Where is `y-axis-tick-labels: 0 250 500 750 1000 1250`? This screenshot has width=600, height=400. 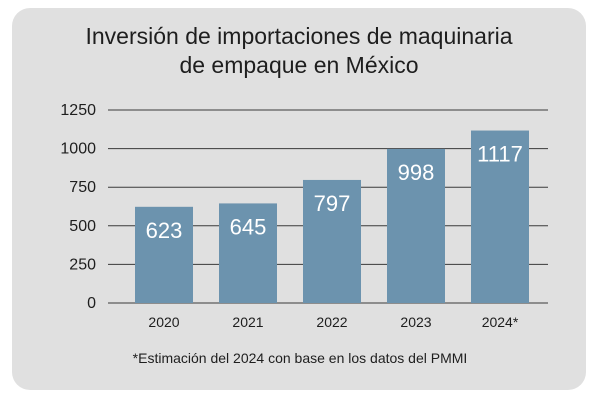 y-axis-tick-labels: 0 250 500 750 1000 1250 is located at coordinates (78, 207).